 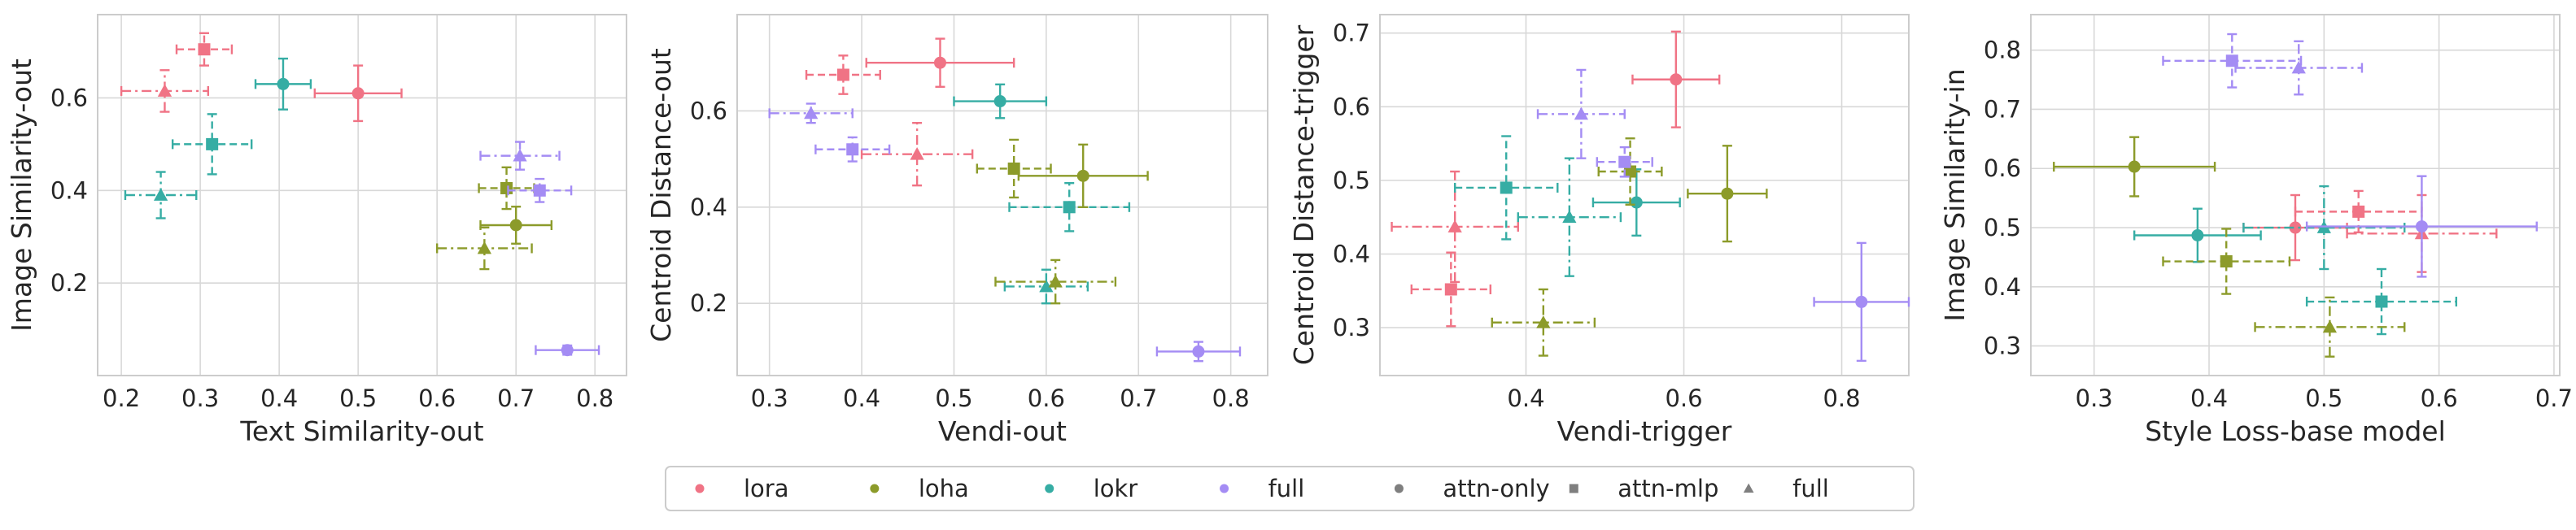 I want to click on data-point-loha-attn-only, so click(x=1083, y=176).